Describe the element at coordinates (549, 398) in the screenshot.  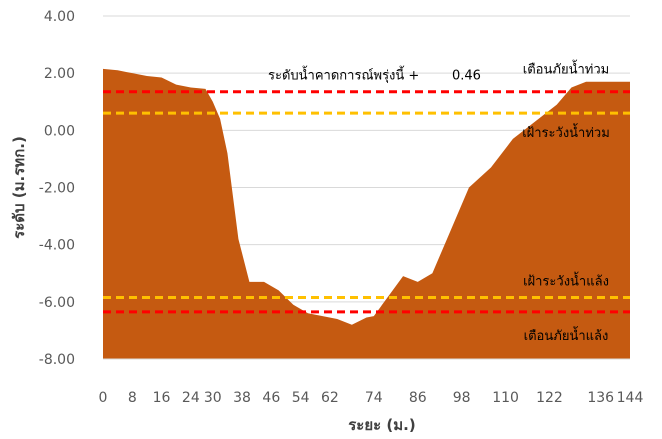
I see `x-tick-label-13: 122` at that location.